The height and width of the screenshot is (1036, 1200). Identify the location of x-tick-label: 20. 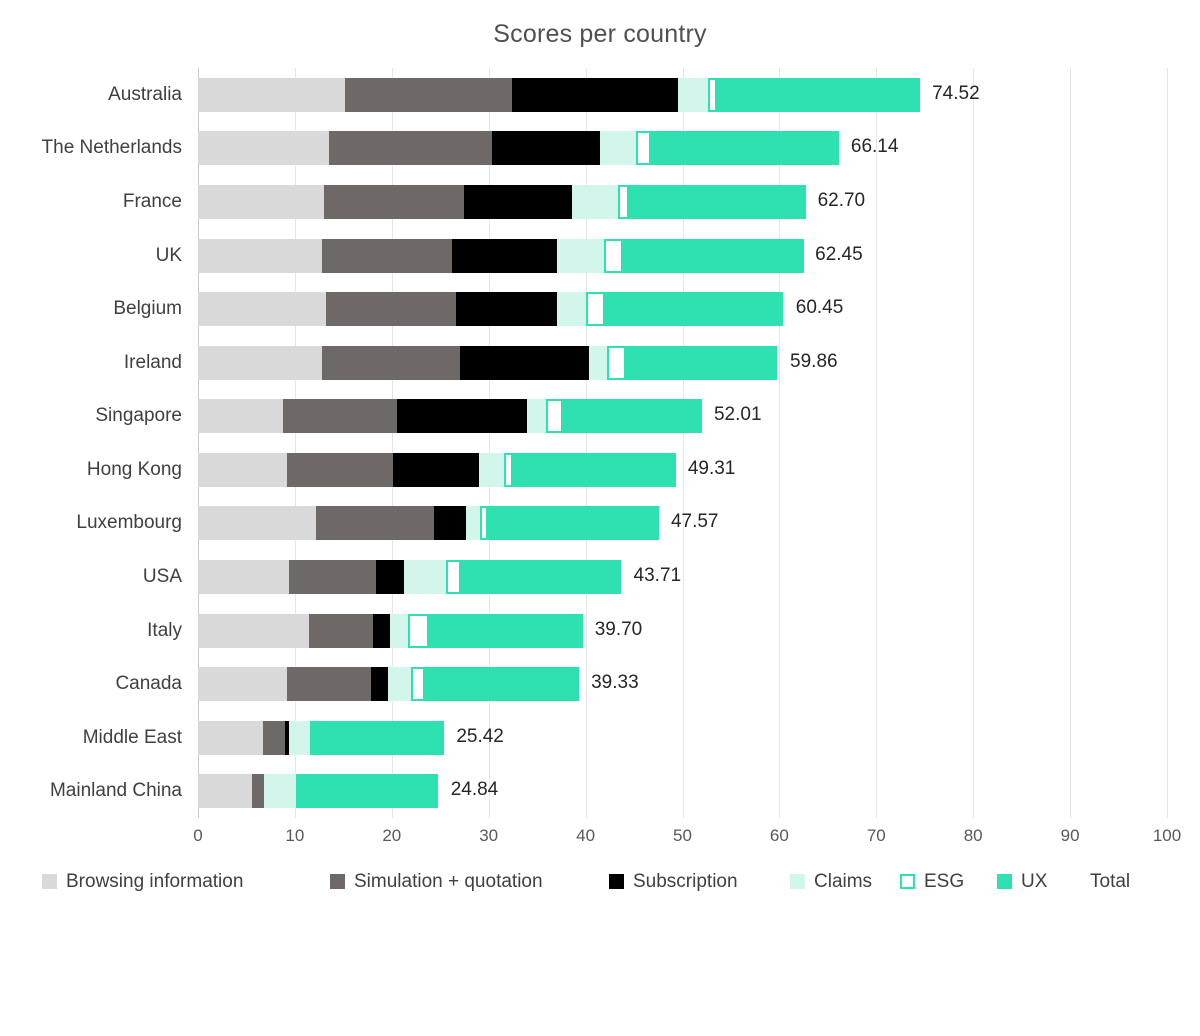
(392, 835).